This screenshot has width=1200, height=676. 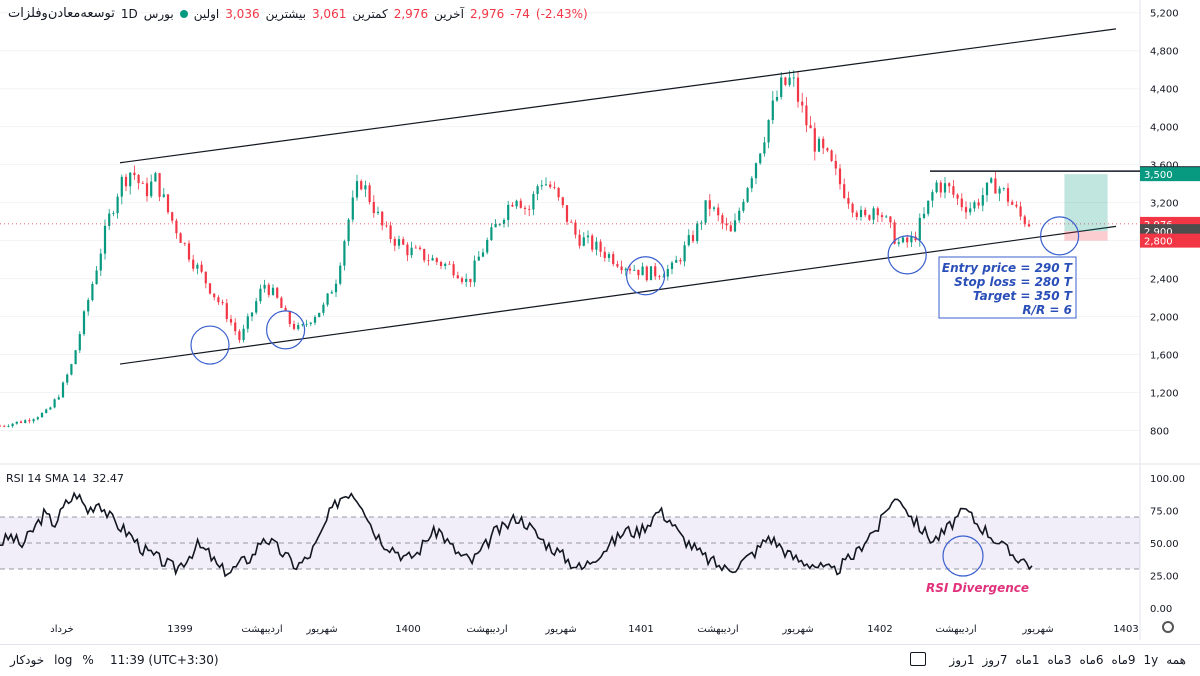 I want to click on tf-3m: 3ماه, so click(x=1059, y=660).